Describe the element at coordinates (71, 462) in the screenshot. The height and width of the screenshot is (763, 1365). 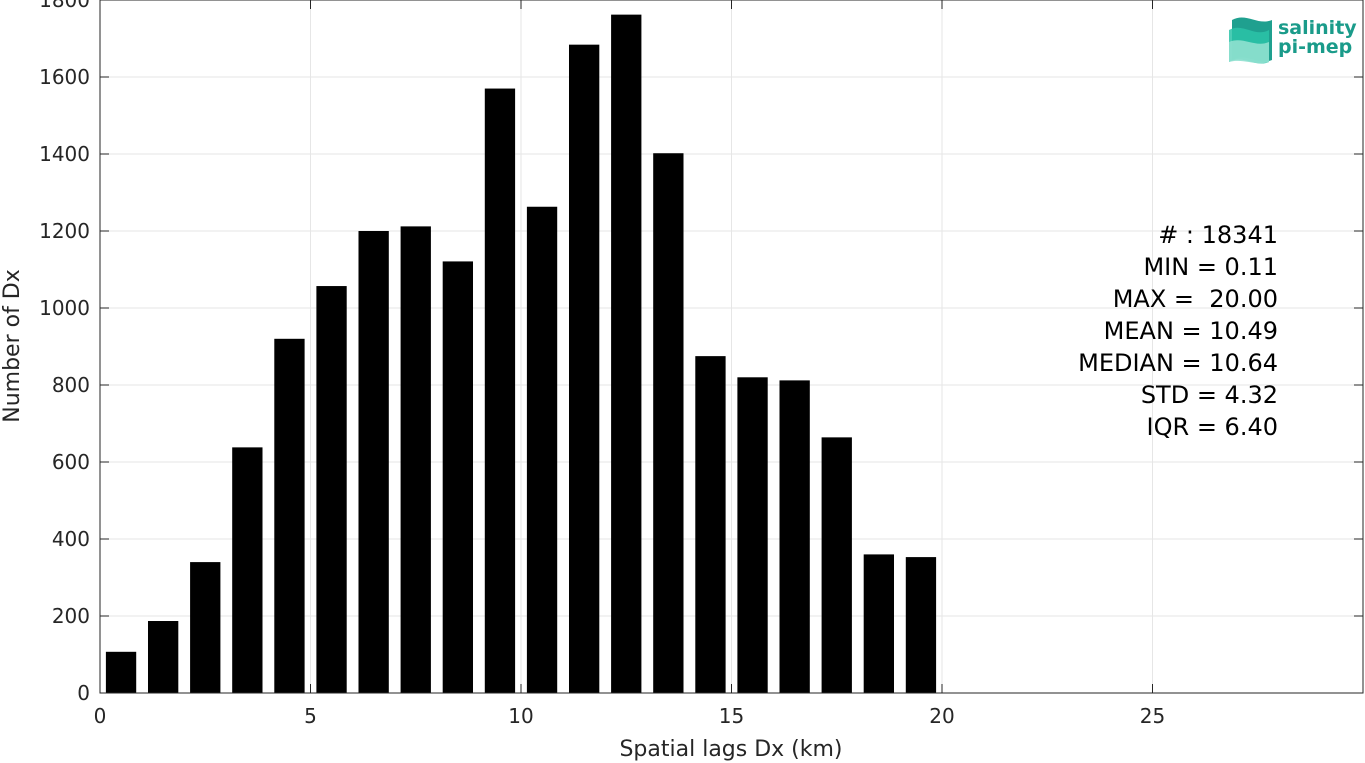
I see `y-tick-label: 600` at that location.